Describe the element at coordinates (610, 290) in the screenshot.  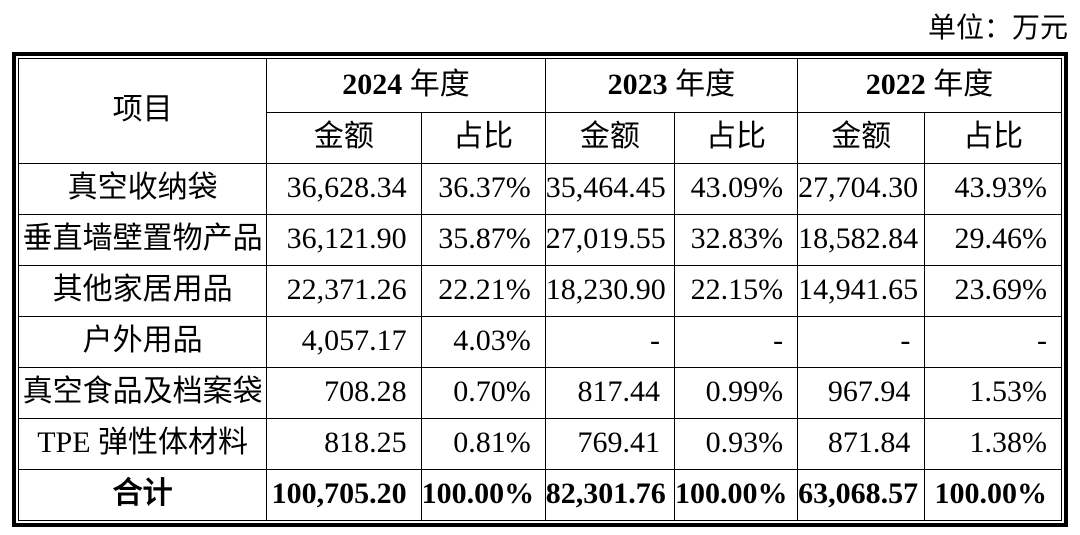
I see `row-value-cell: 18,230.90` at that location.